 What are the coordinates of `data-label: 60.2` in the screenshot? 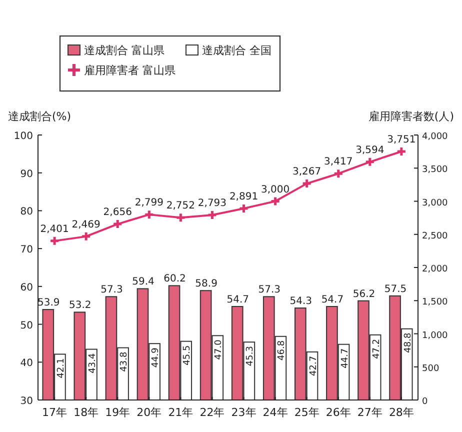 It's located at (175, 279).